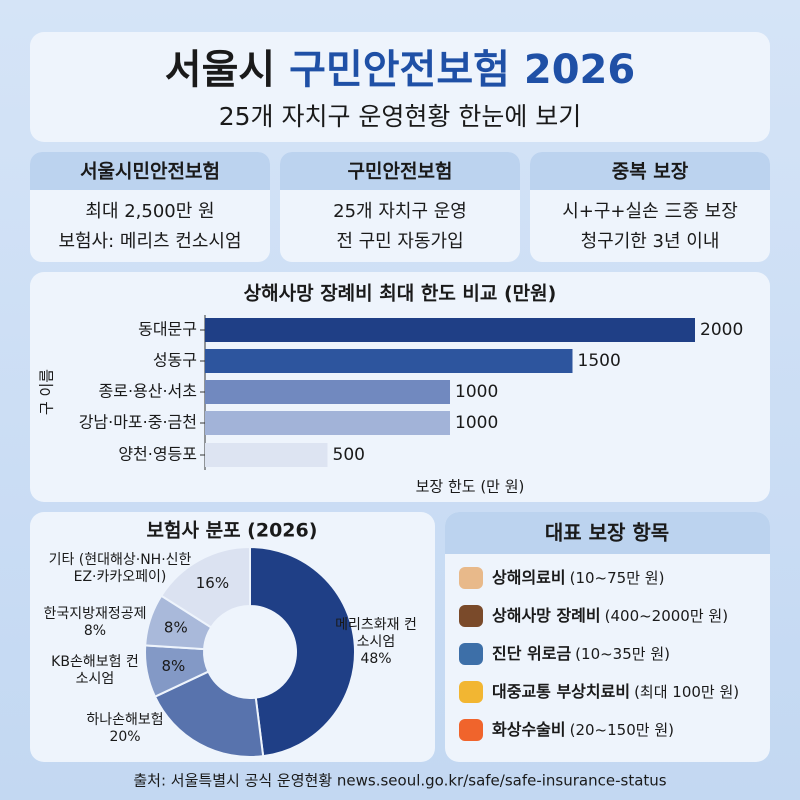 Image resolution: width=800 pixels, height=800 pixels. I want to click on header-panel, so click(400, 87).